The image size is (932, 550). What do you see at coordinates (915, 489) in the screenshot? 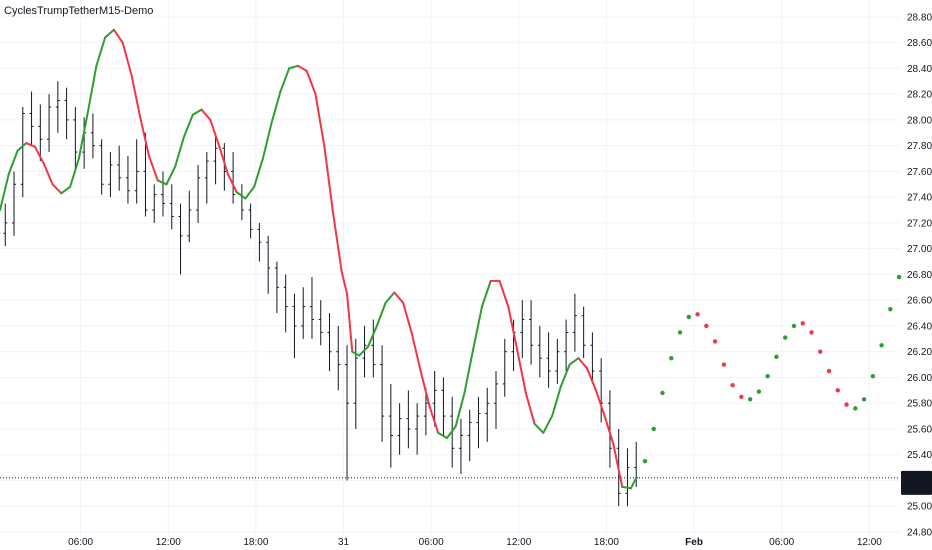
I see `price-tag-countdown: 00:40` at bounding box center [915, 489].